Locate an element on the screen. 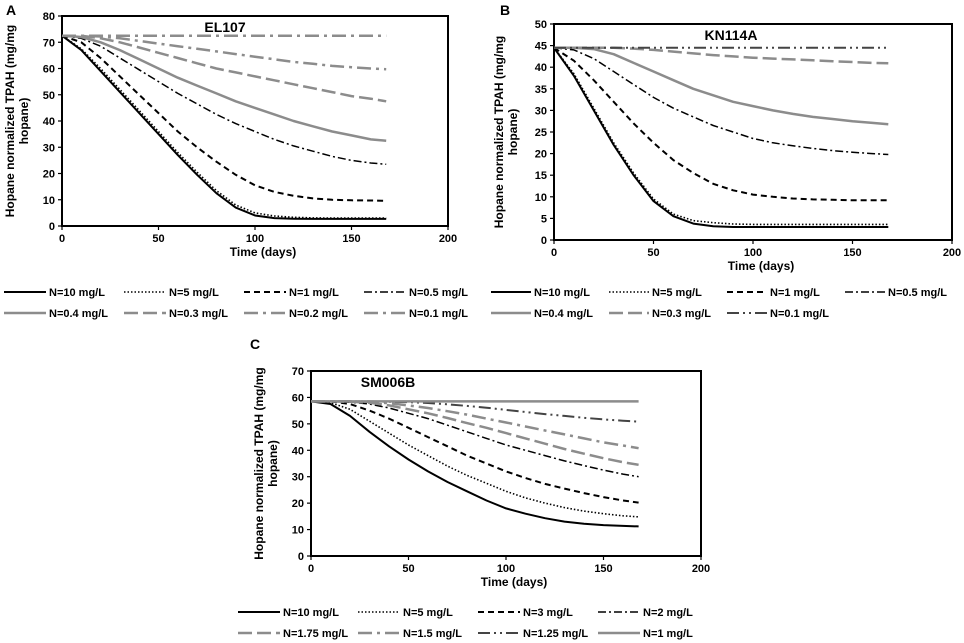 This screenshot has height=643, width=964. y-tick-label: 35 is located at coordinates (541, 90).